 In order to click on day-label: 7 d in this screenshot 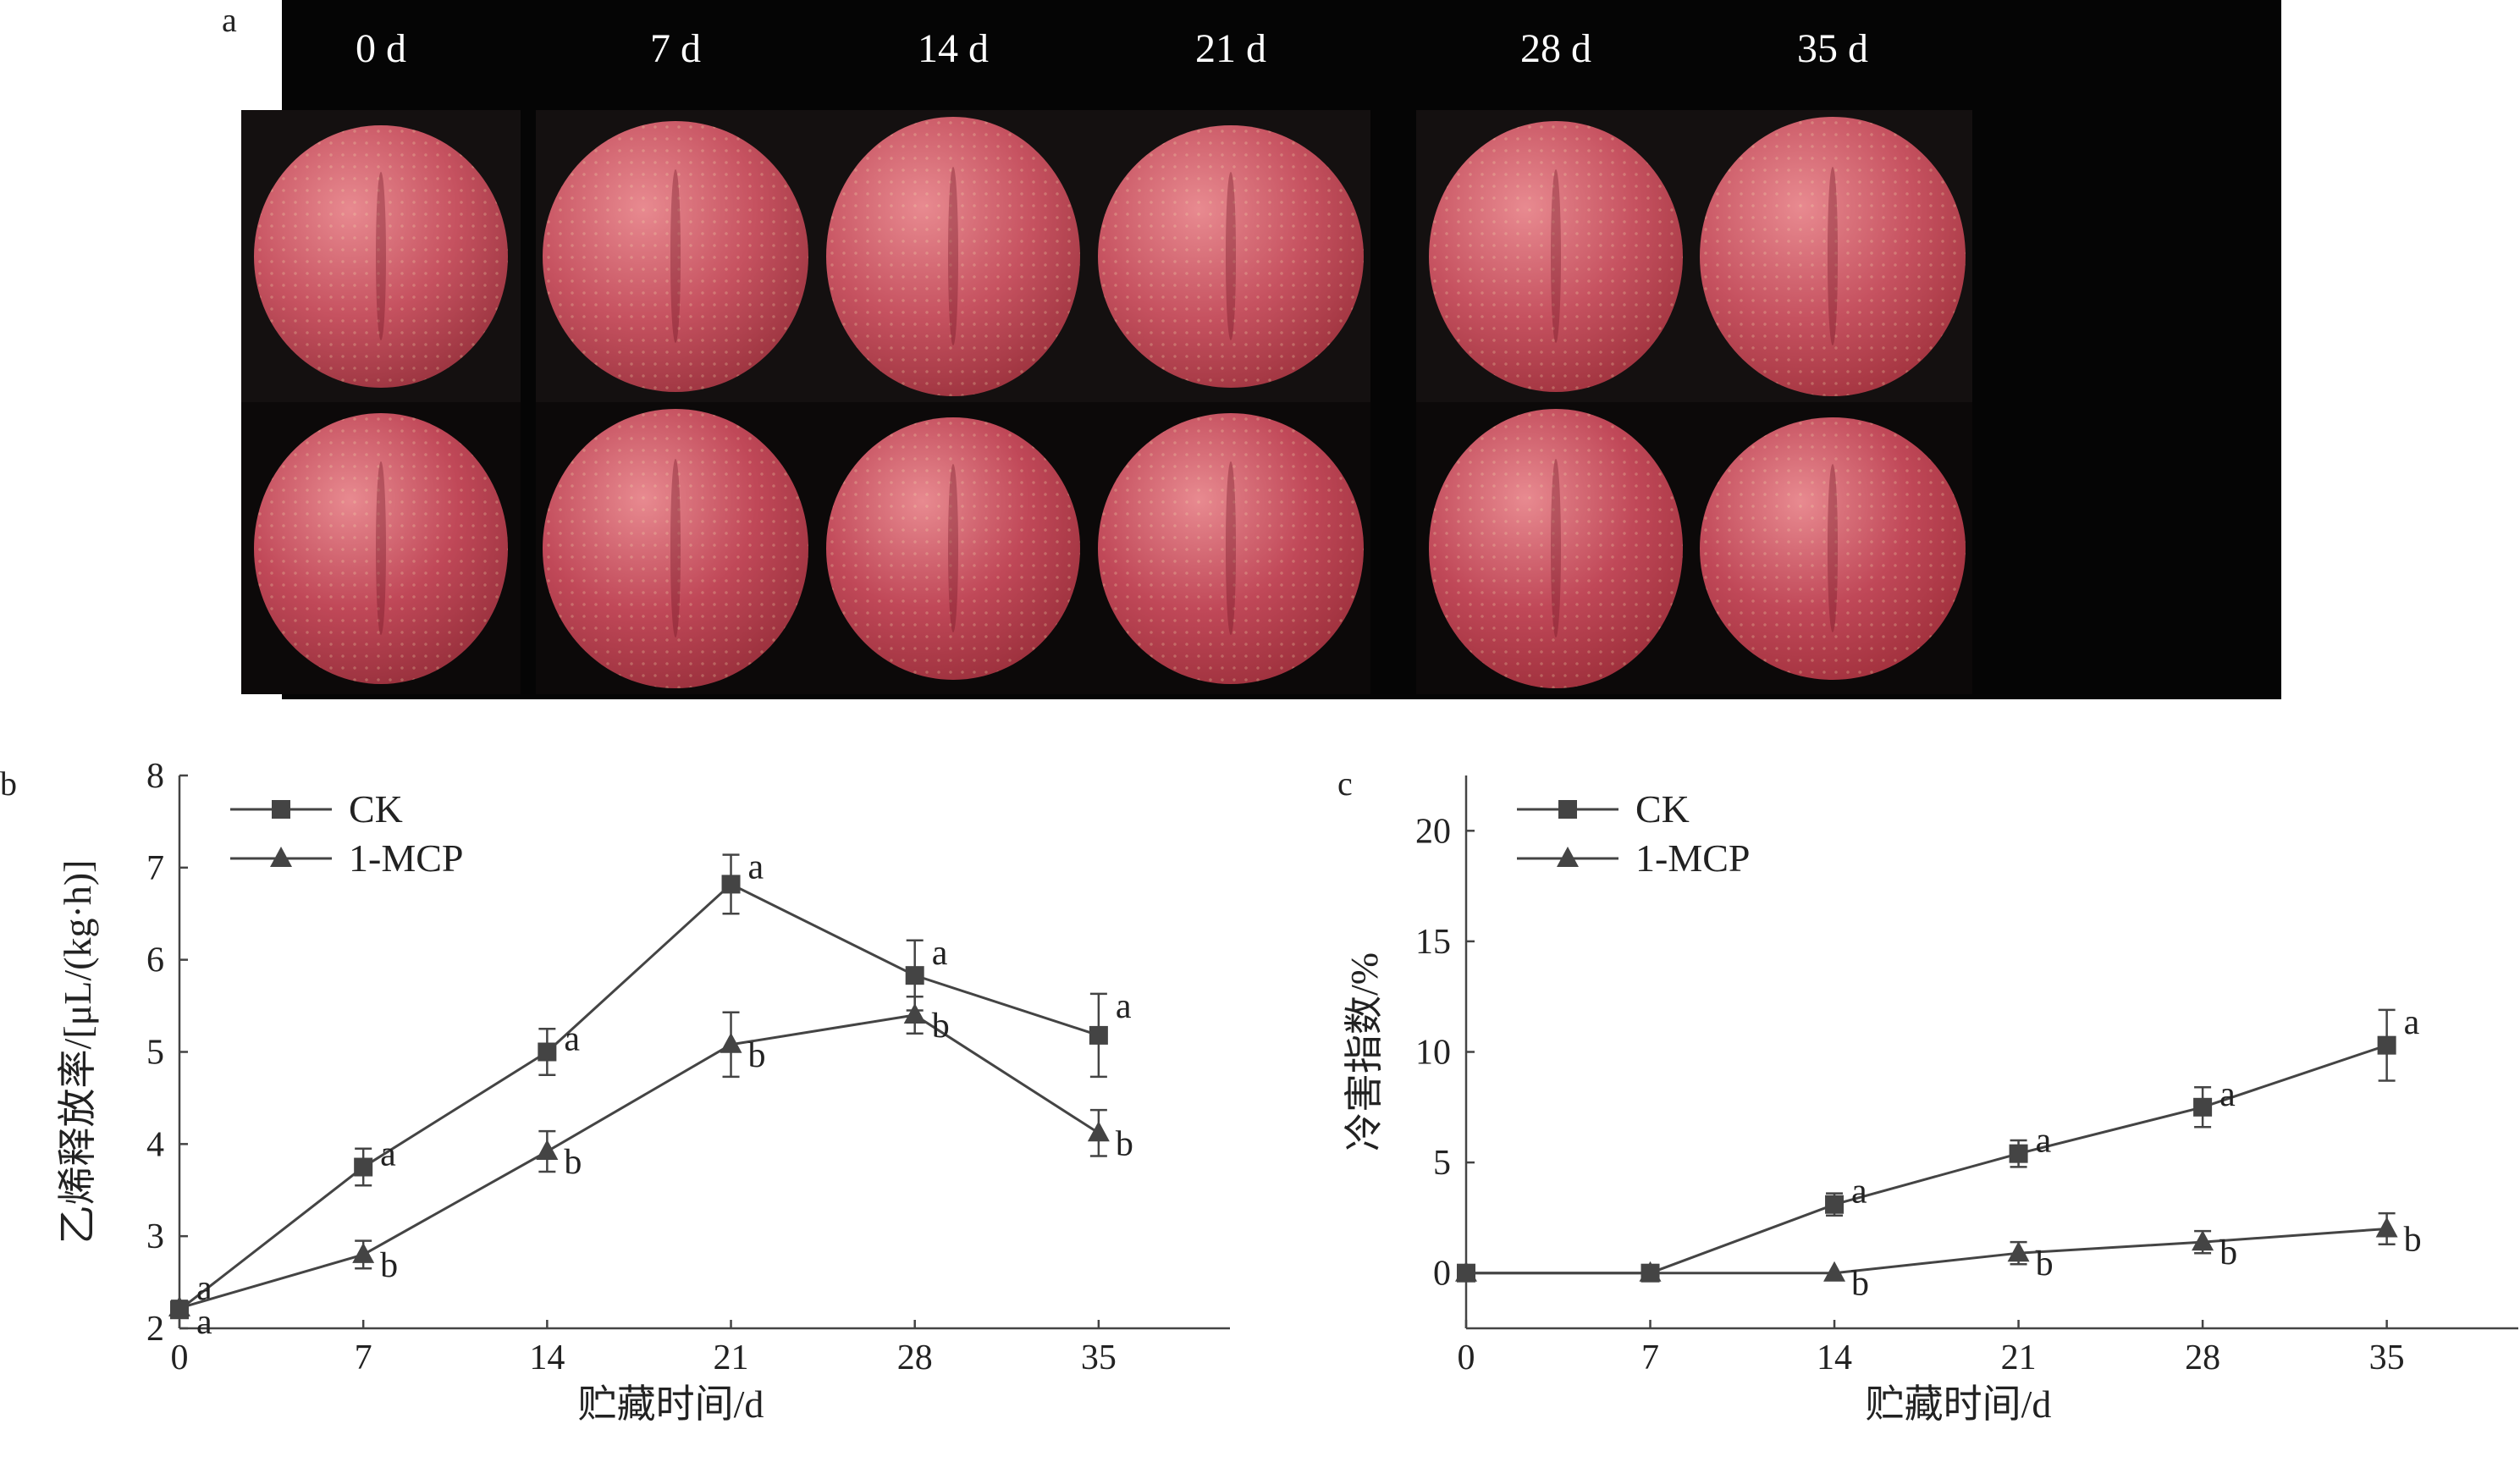, I will do `click(675, 49)`.